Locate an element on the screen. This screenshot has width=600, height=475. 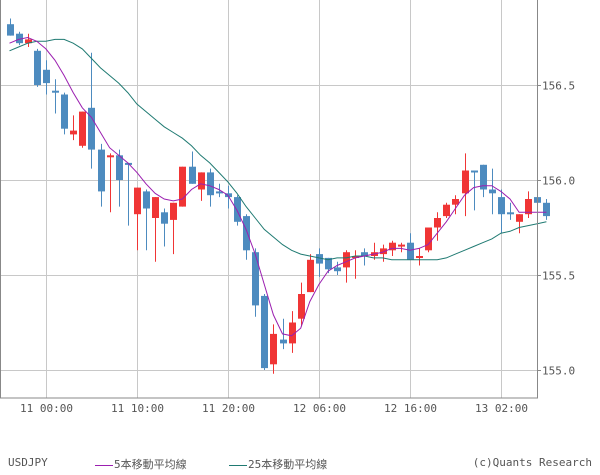
legend-ma5-label: 5本移動平均線 is located at coordinates (150, 464).